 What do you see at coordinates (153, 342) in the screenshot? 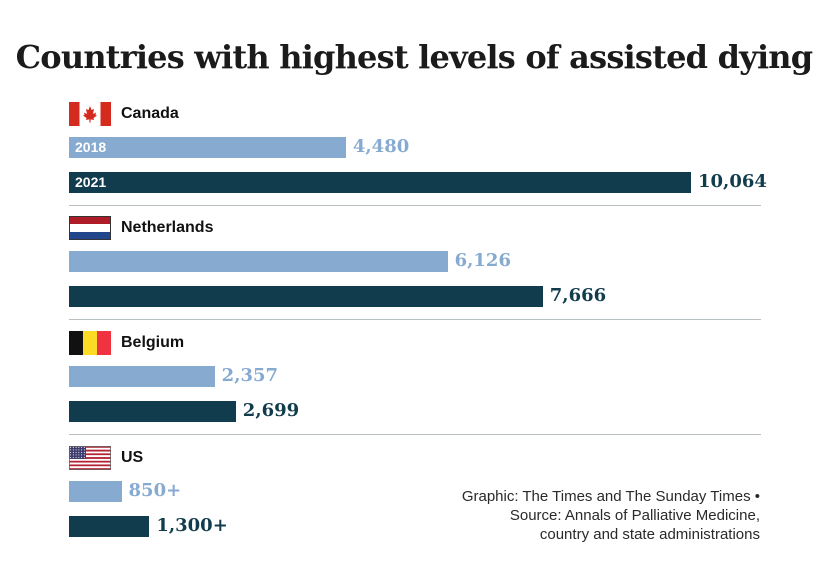
I see `country-label-belgium: Belgium` at bounding box center [153, 342].